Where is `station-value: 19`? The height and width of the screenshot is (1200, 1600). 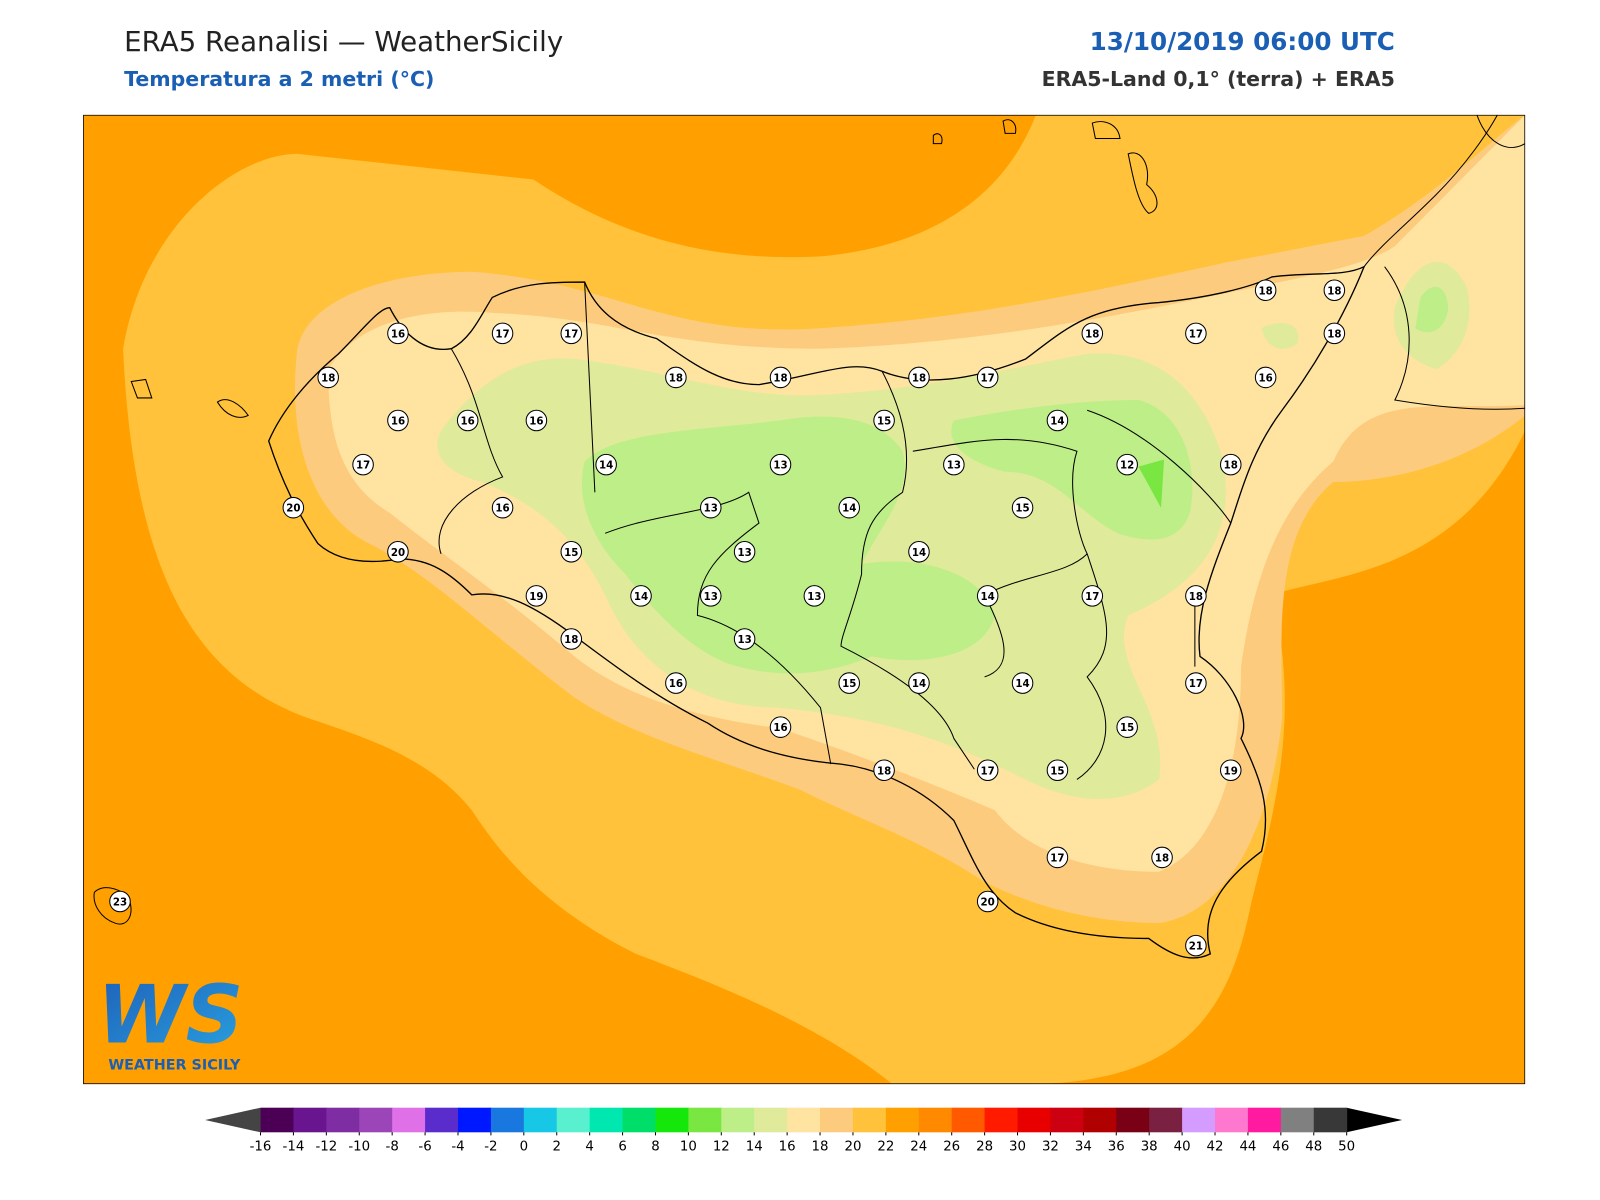 station-value: 19 is located at coordinates (1231, 771).